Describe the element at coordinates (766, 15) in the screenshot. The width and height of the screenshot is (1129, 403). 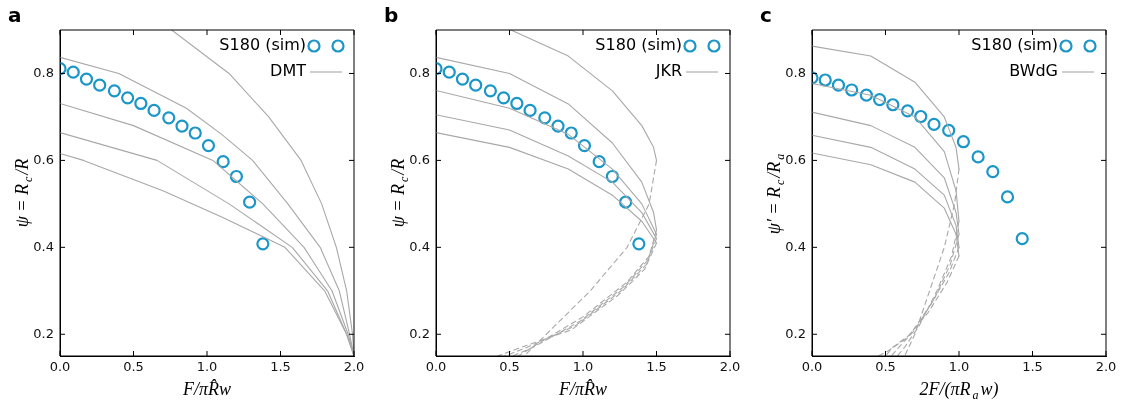
I see `chart-title: c` at that location.